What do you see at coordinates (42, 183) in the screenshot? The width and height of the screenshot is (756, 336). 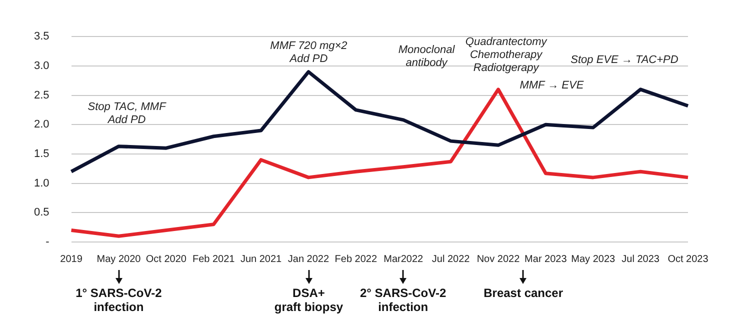 I see `y-tick-label: 1.0` at bounding box center [42, 183].